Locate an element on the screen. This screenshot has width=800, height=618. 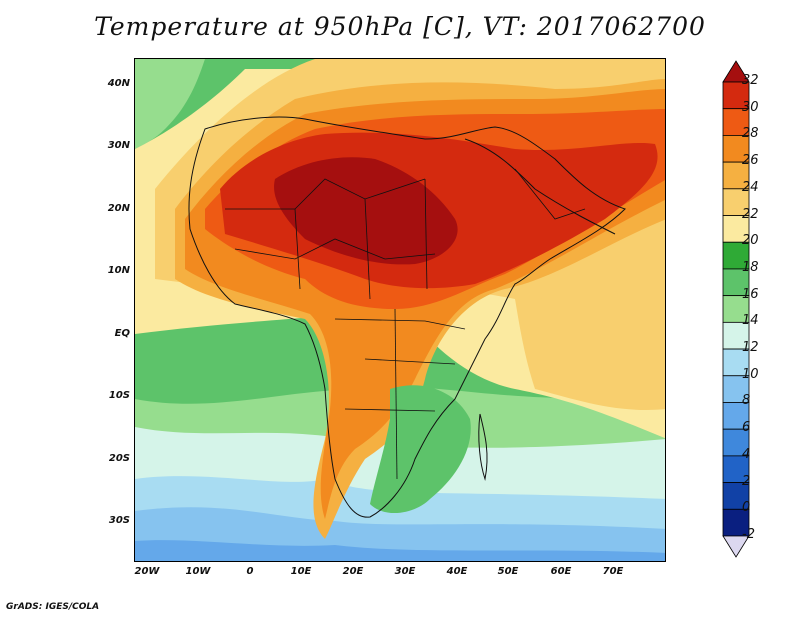
colorbar-label: 14 is located at coordinates (750, 321).